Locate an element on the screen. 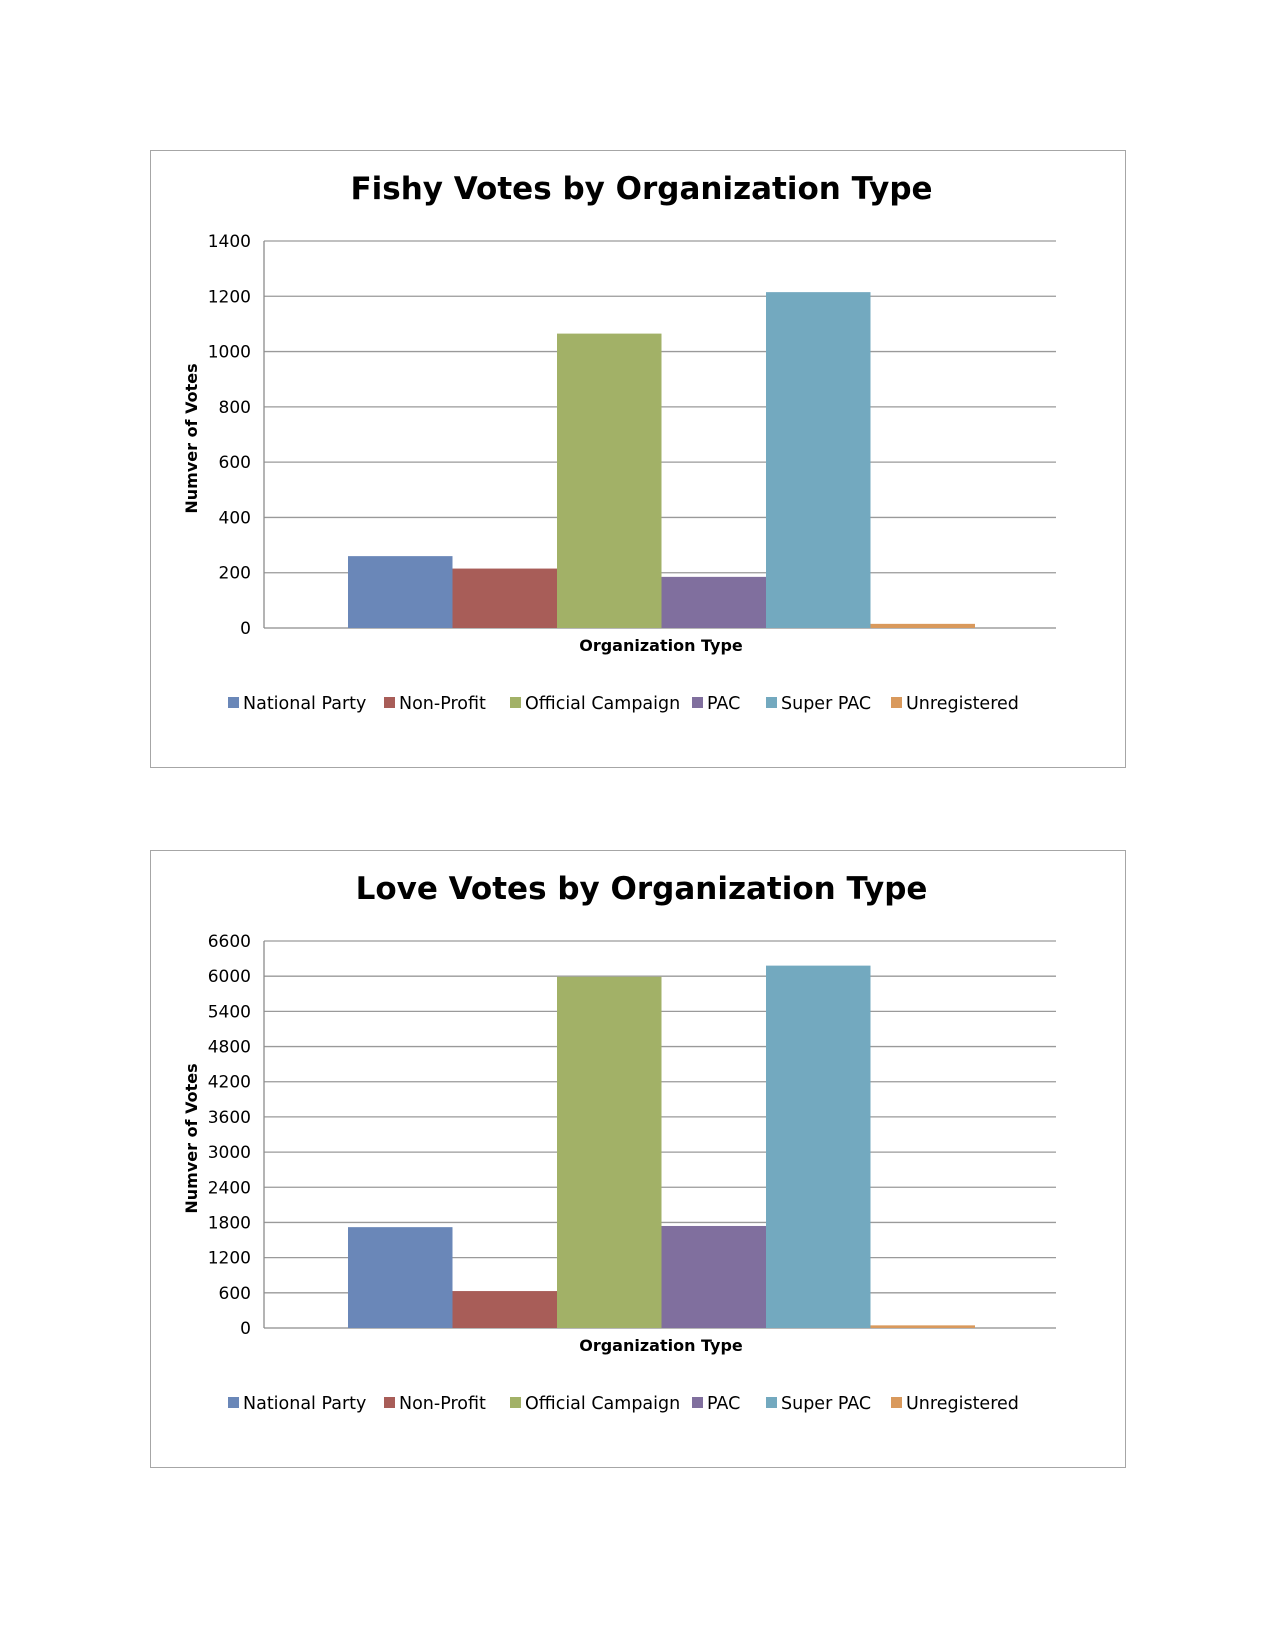 This screenshot has width=1275, height=1650. chart-title: Love Votes by Organization Type is located at coordinates (642, 889).